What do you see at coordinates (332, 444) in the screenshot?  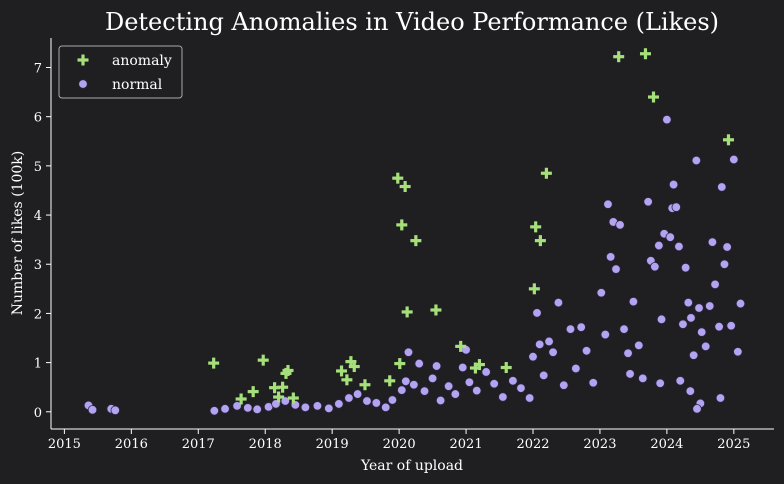 I see `x-tick-label: 2019` at bounding box center [332, 444].